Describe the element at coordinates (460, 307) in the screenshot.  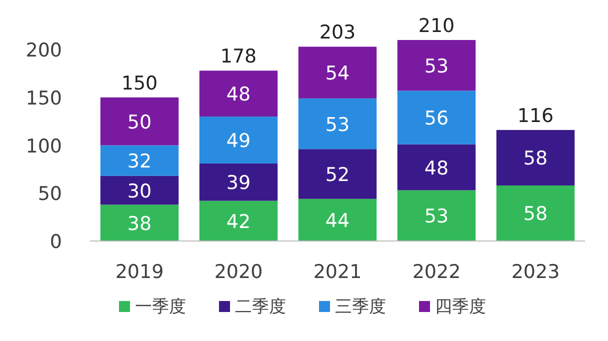
I see `legend-label: 四季度` at that location.